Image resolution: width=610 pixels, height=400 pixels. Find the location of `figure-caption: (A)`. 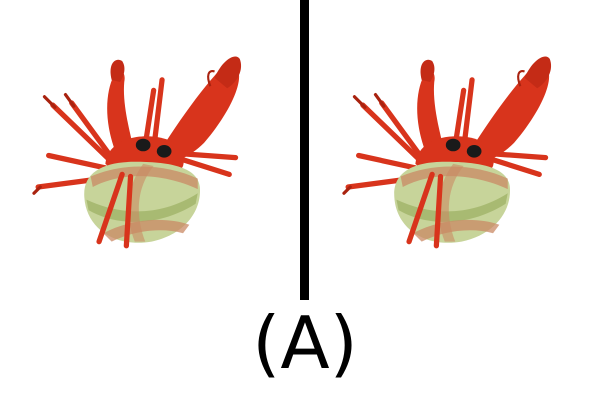

figure-caption: (A) is located at coordinates (305, 343).